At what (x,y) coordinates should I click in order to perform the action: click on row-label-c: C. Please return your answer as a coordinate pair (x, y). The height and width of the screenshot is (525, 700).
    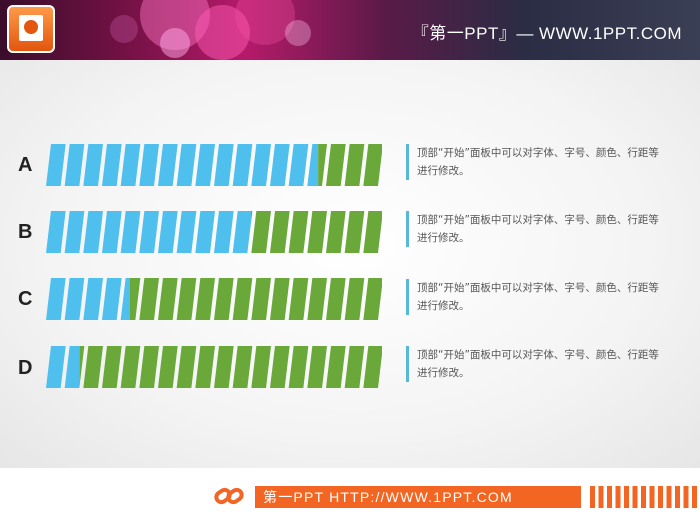
    Looking at the image, I should click on (25, 299).